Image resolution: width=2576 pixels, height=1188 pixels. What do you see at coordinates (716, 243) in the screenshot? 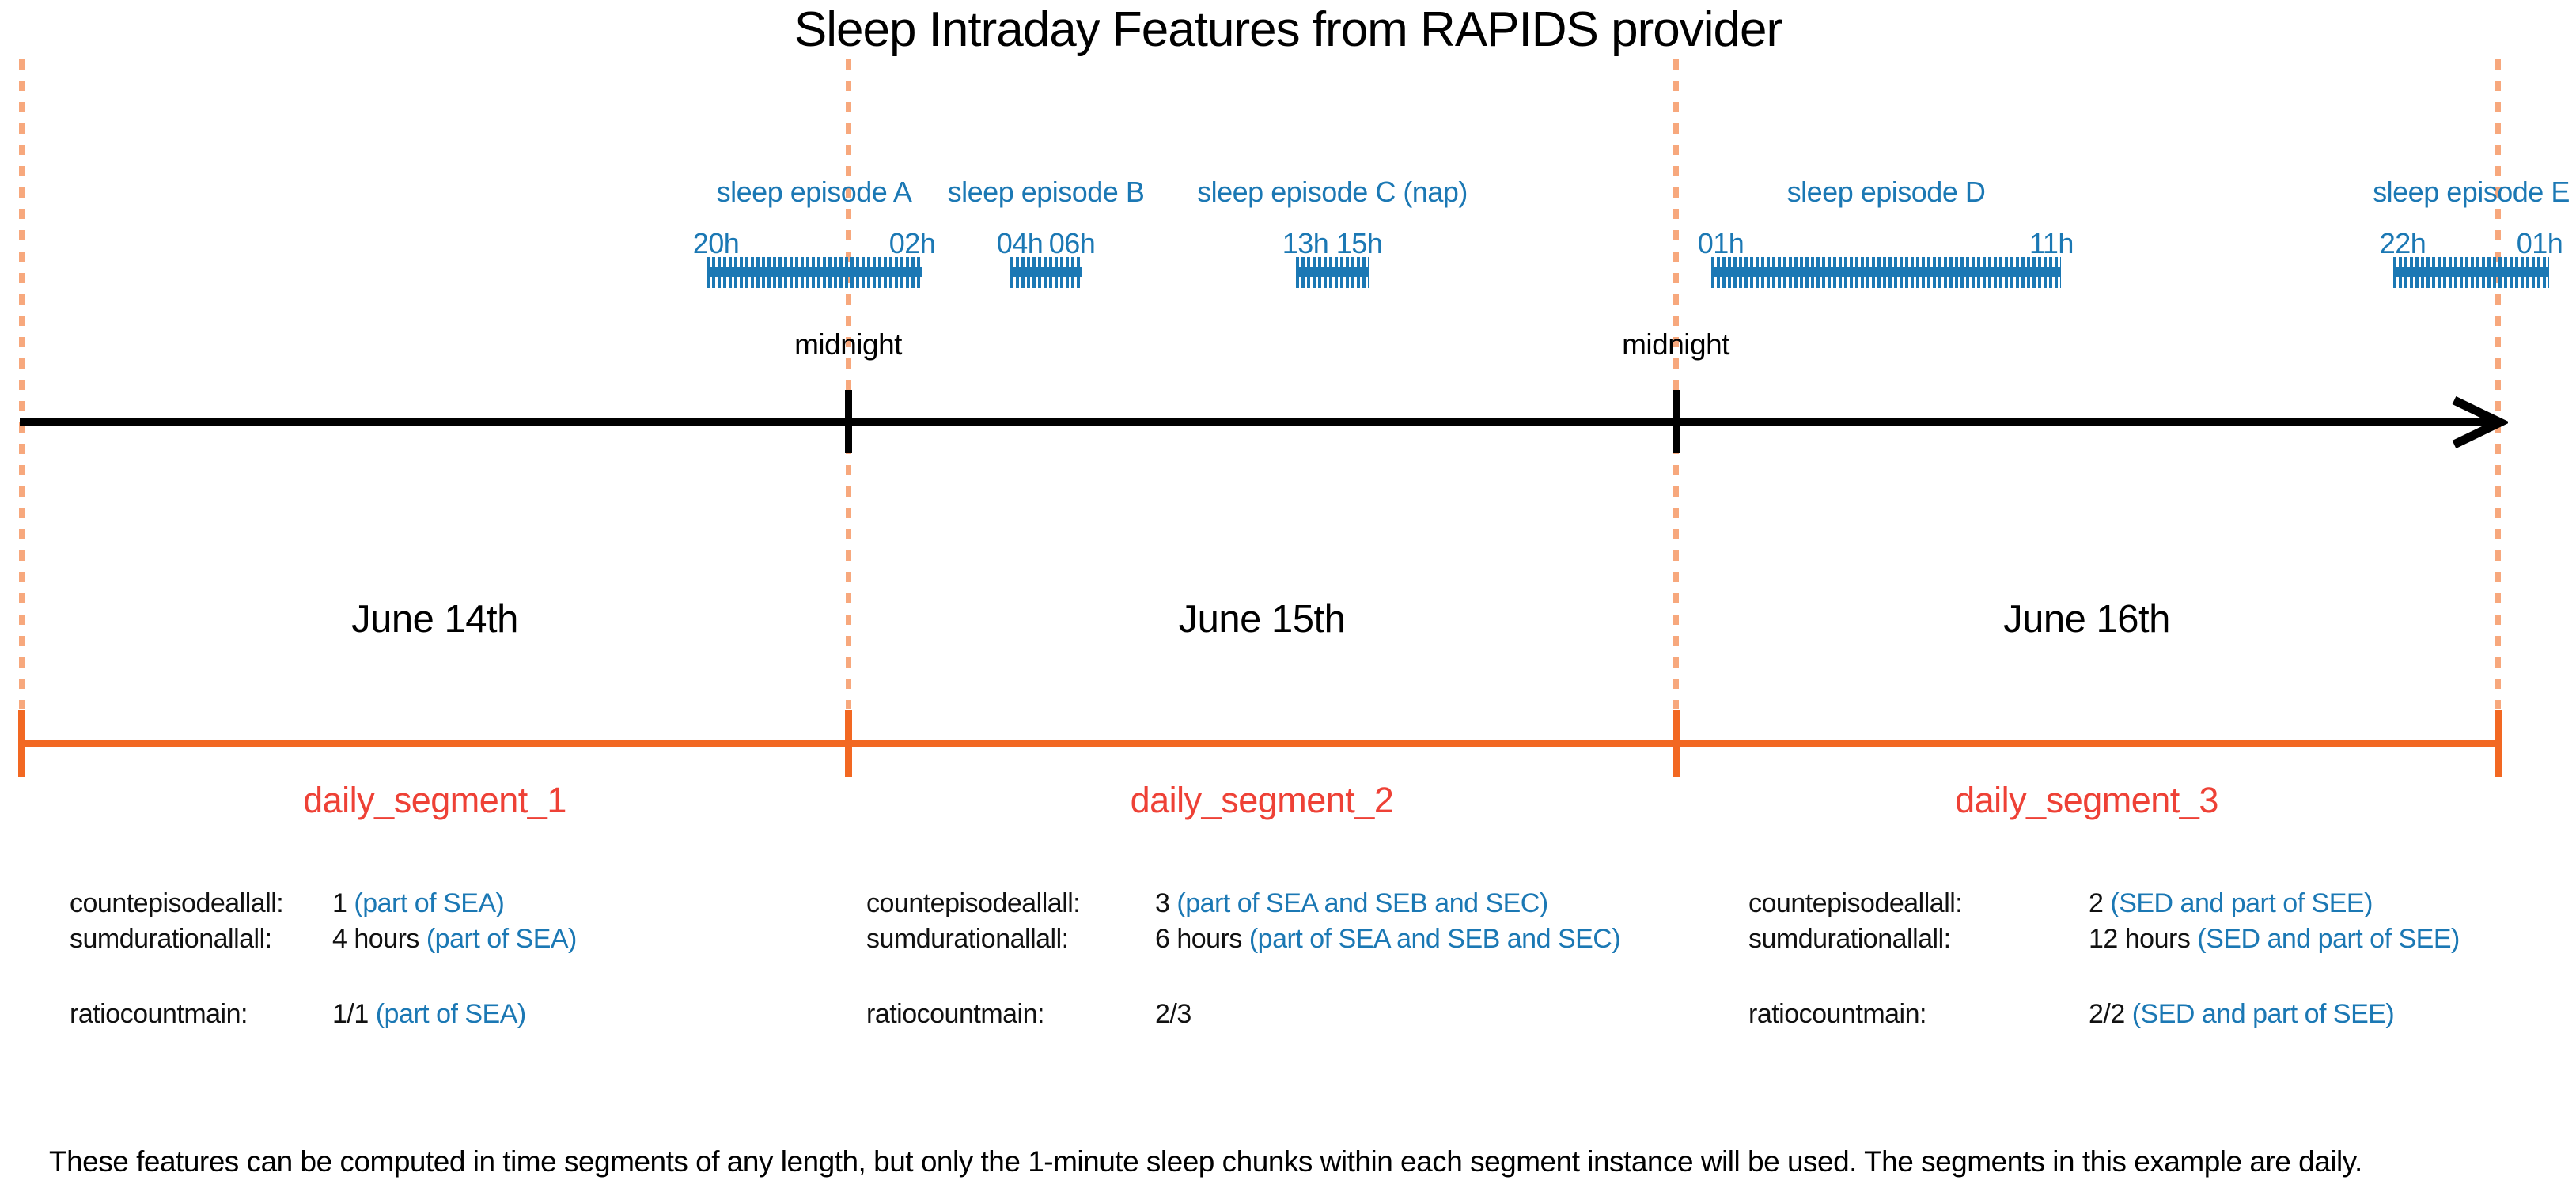
I see `sleep-episode-start-hour-0: 20h` at bounding box center [716, 243].